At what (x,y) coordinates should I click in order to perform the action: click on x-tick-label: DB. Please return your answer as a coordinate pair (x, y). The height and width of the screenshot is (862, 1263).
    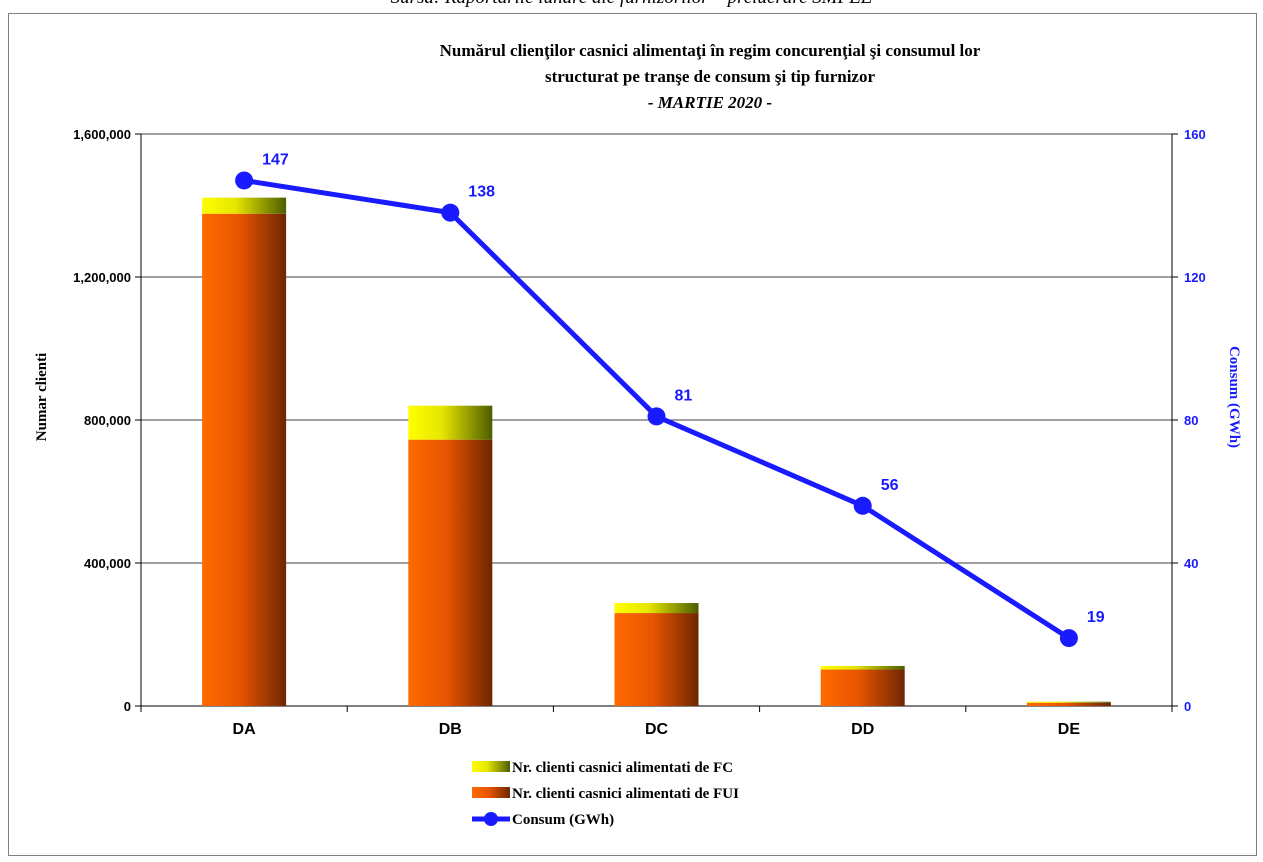
    Looking at the image, I should click on (450, 729).